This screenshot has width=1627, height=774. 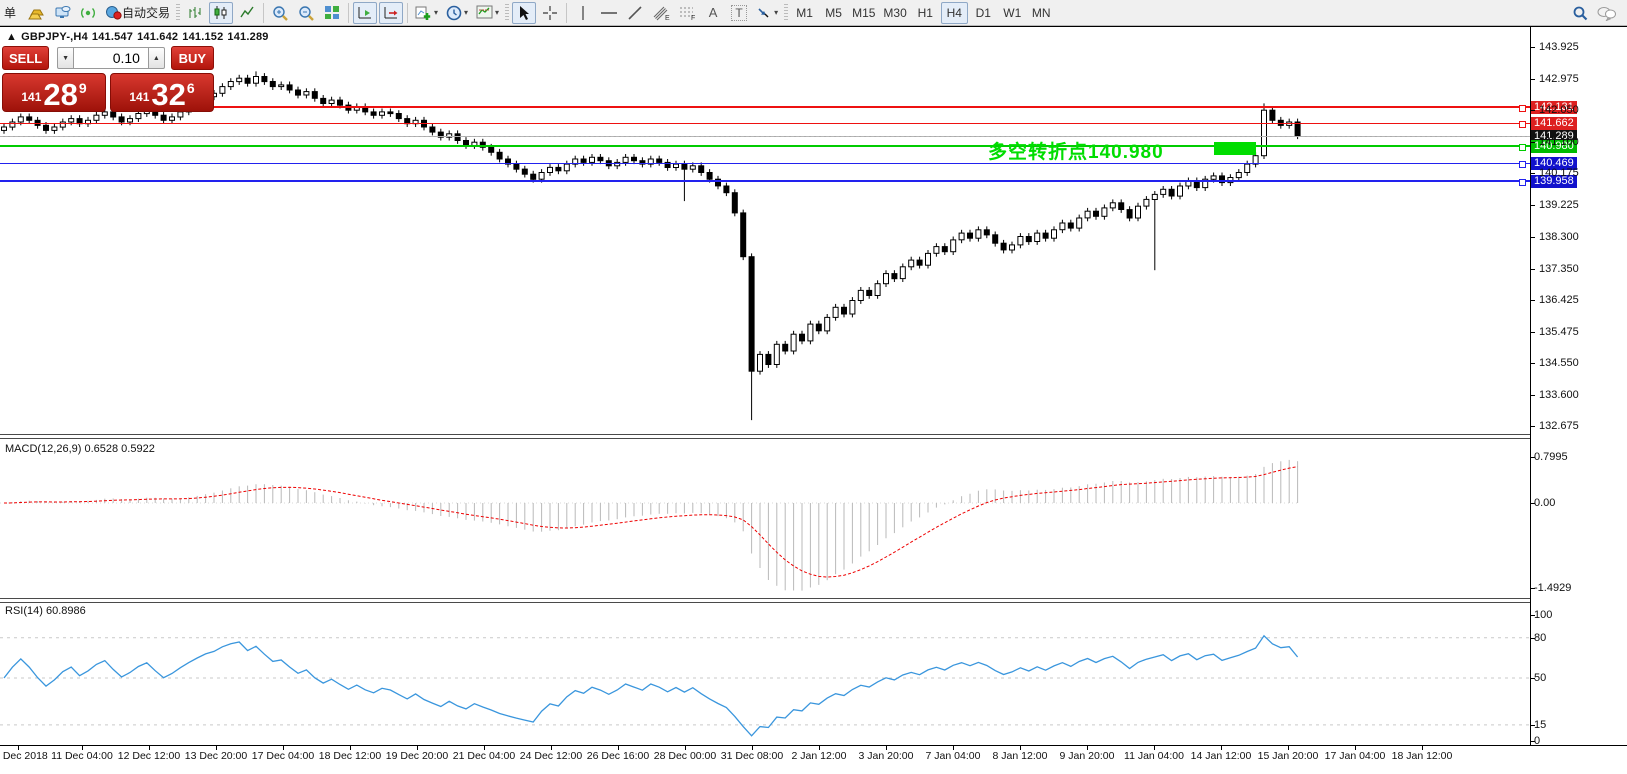 What do you see at coordinates (1235, 148) in the screenshot?
I see `pivot-annotation-rectangle` at bounding box center [1235, 148].